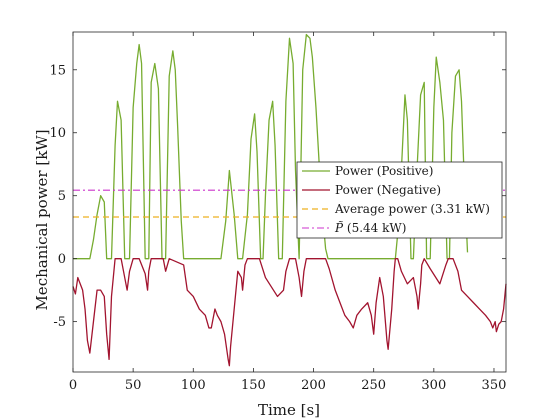 The image size is (560, 420). I want to click on x-tick-label: 0, so click(73, 385).